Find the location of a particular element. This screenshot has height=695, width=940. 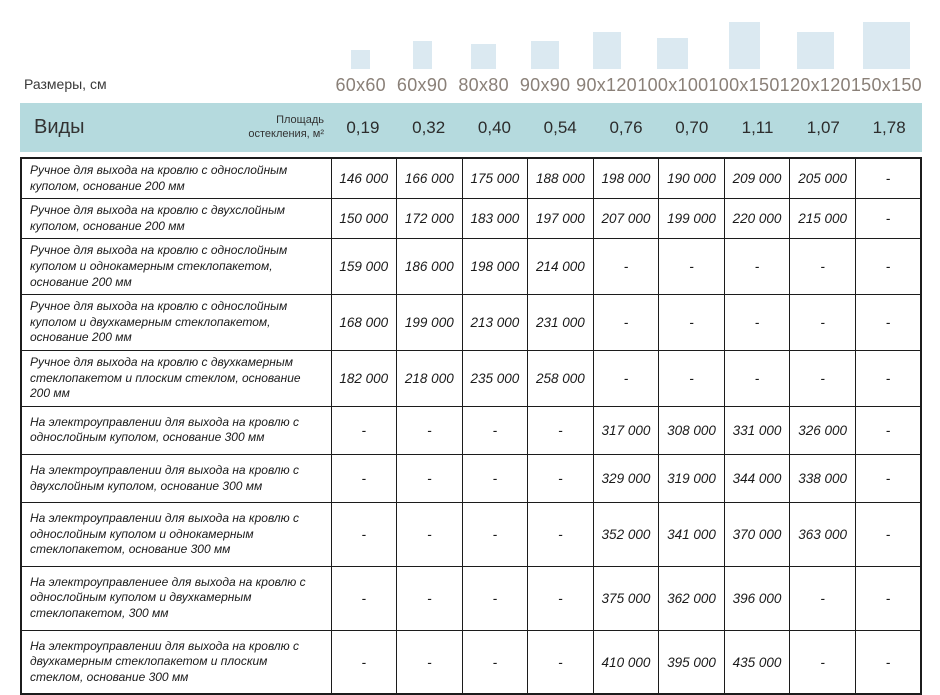

price-cell: 207 000 is located at coordinates (626, 219).